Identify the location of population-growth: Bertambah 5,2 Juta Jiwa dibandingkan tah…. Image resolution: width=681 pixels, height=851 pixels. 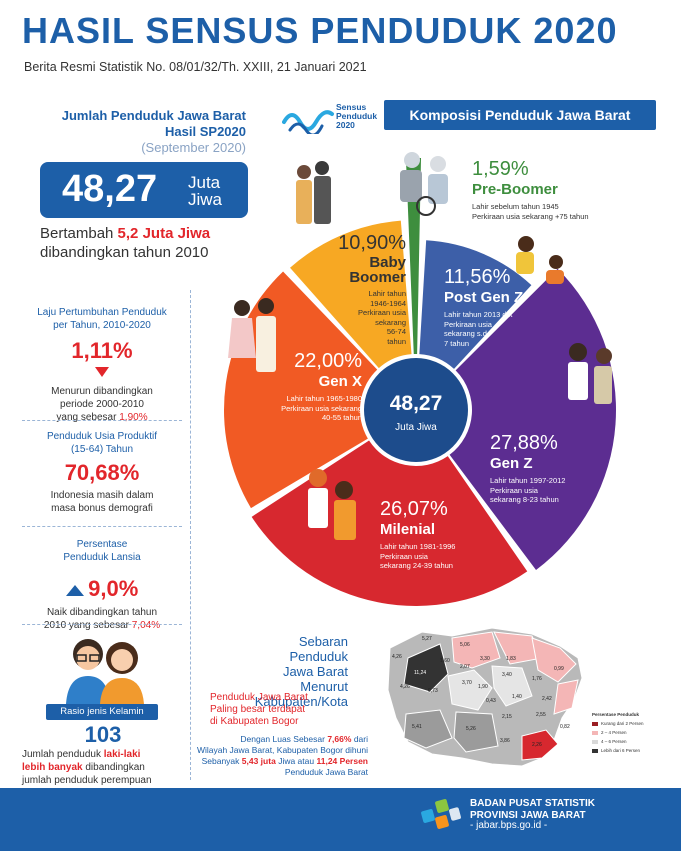
(125, 243).